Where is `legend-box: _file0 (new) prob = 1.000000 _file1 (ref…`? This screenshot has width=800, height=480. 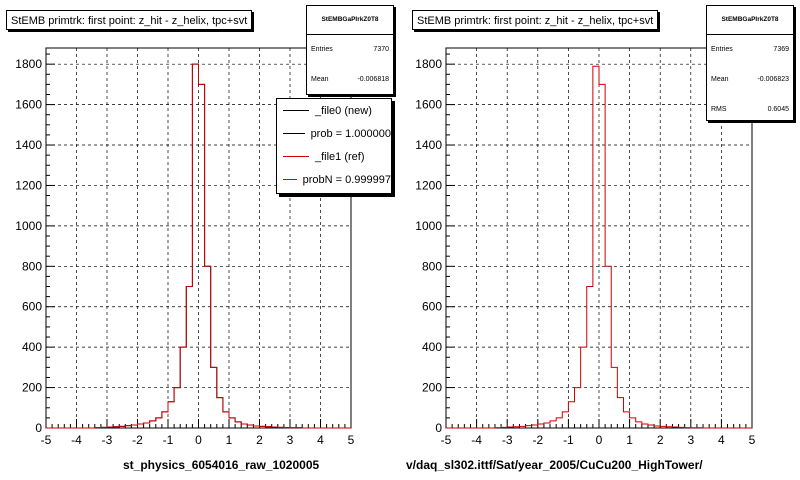
legend-box: _file0 (new) prob = 1.000000 _file1 (ref… is located at coordinates (334, 146).